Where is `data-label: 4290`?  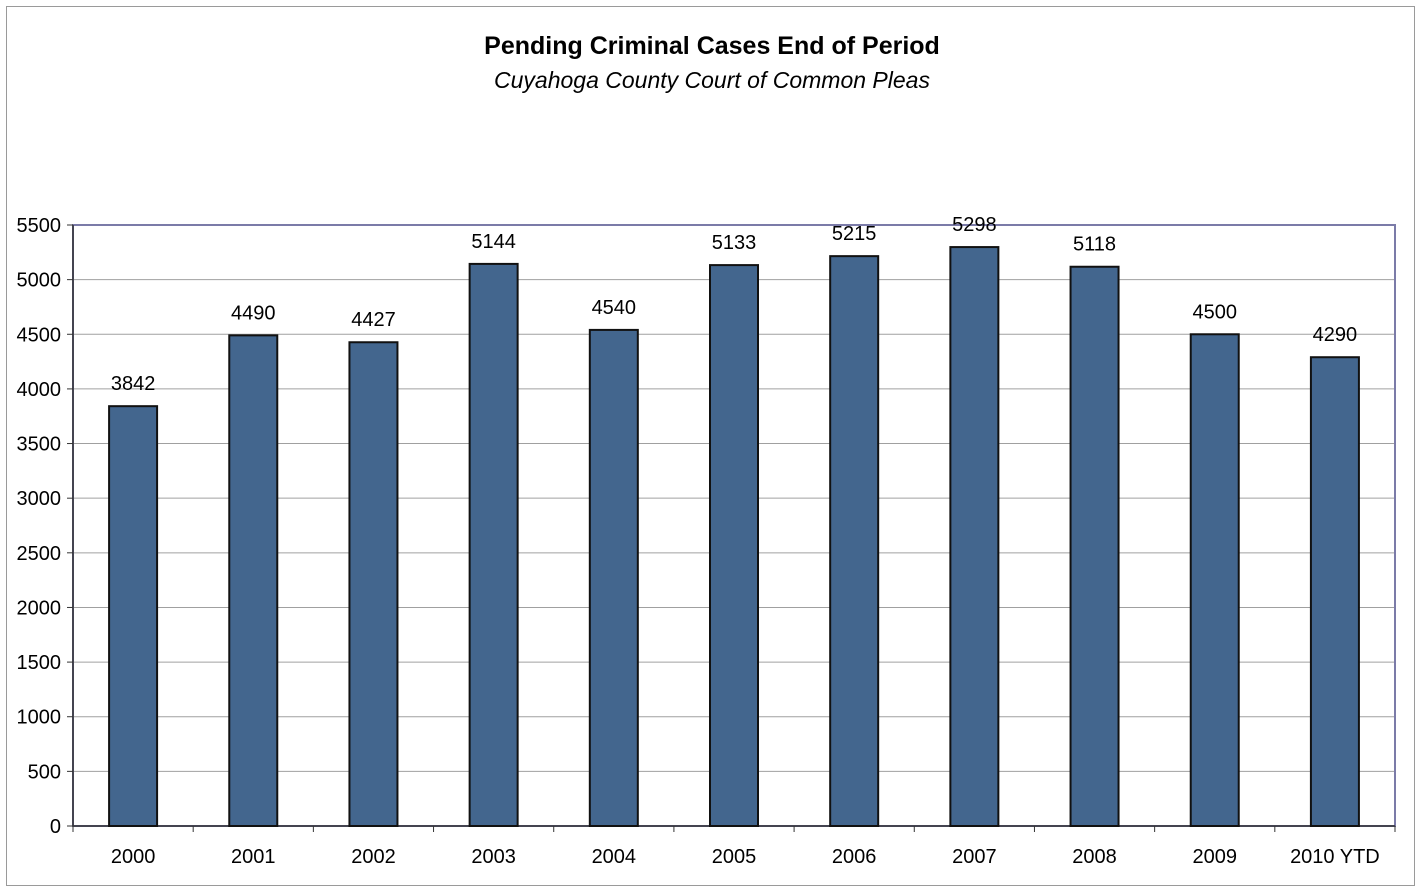
data-label: 4290 is located at coordinates (1335, 335).